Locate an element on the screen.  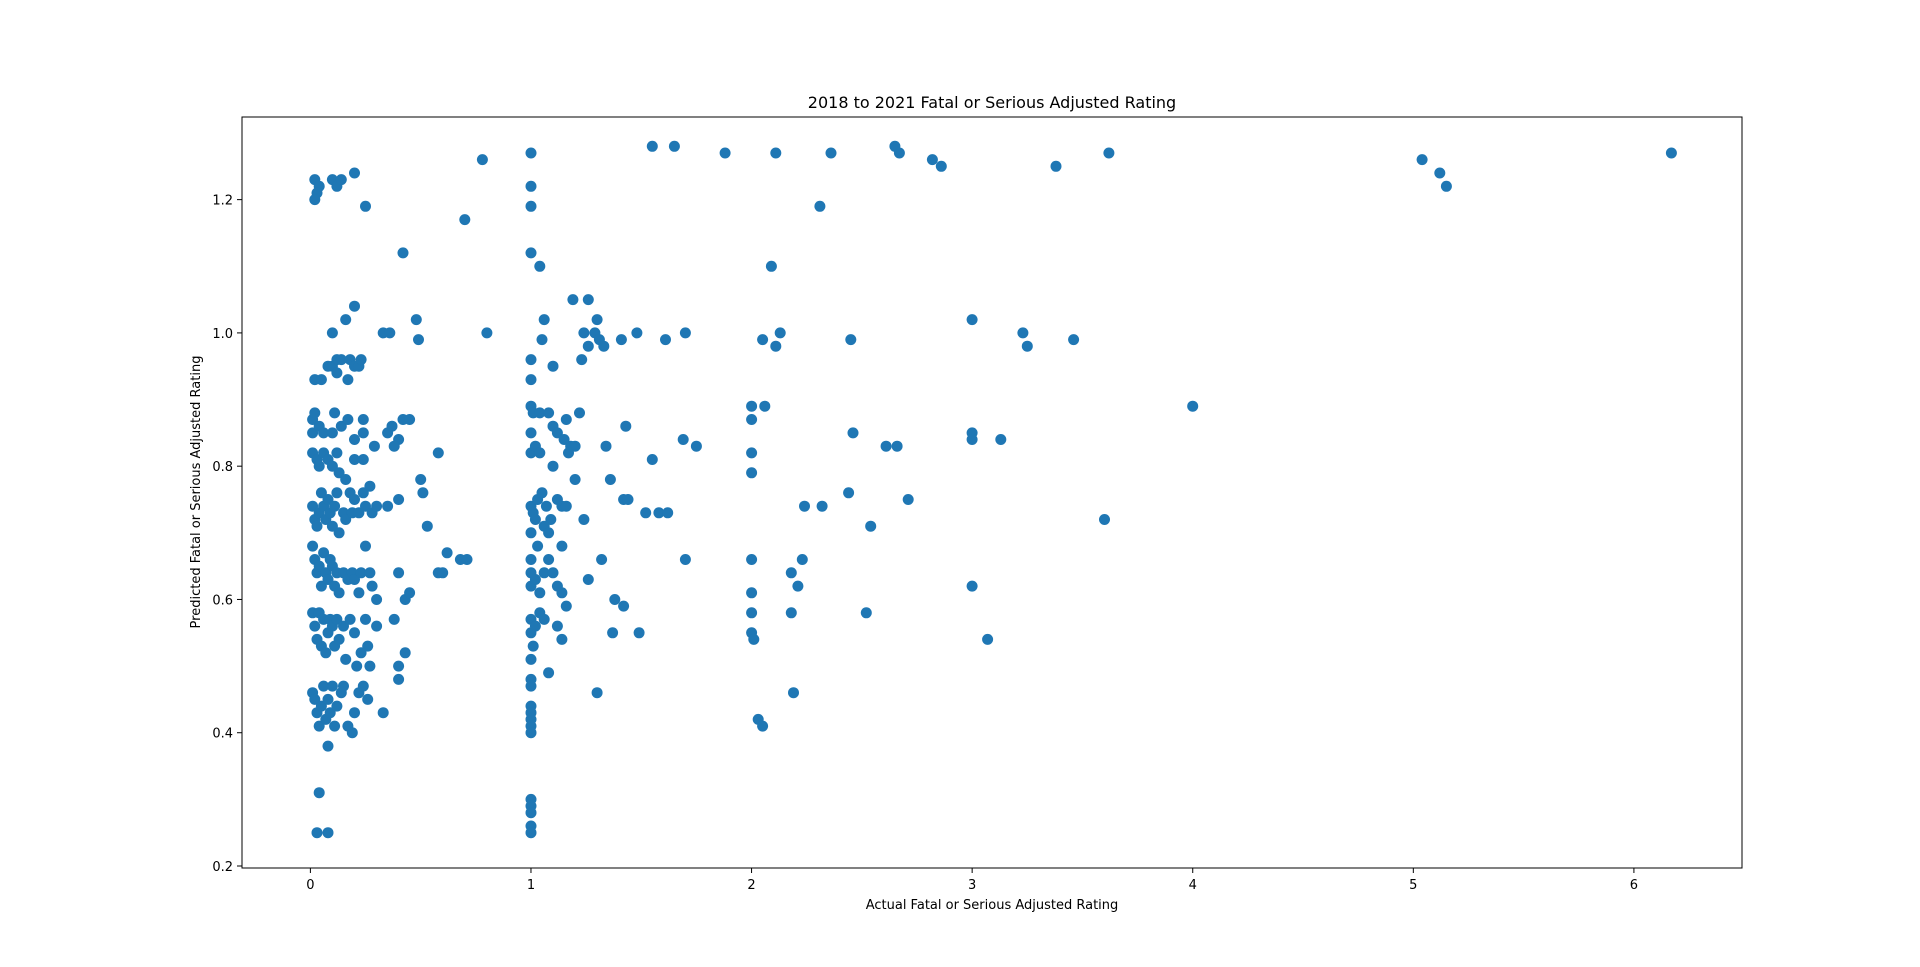
y-tick-label: 1.2 is located at coordinates (222, 201).